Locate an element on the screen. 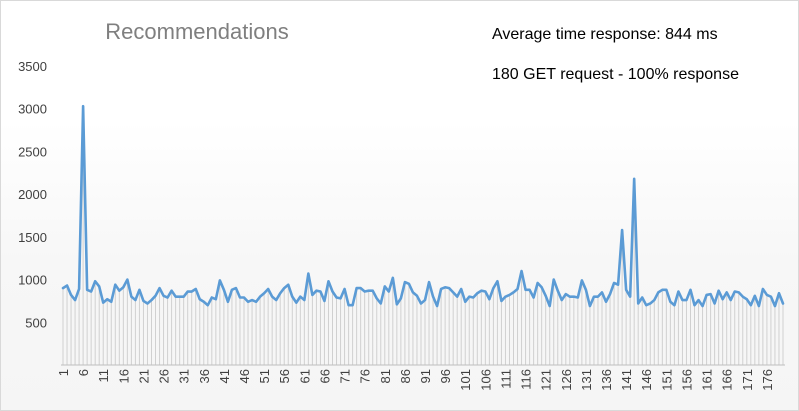  x-tick-label: 146 is located at coordinates (646, 380).